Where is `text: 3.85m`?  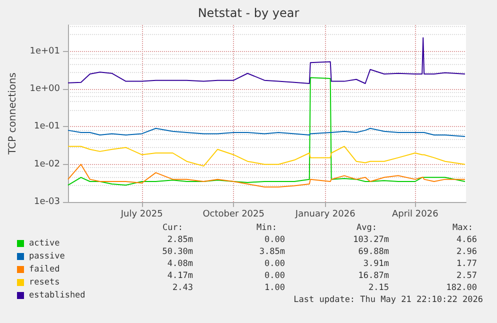 text: 3.85m is located at coordinates (272, 252).